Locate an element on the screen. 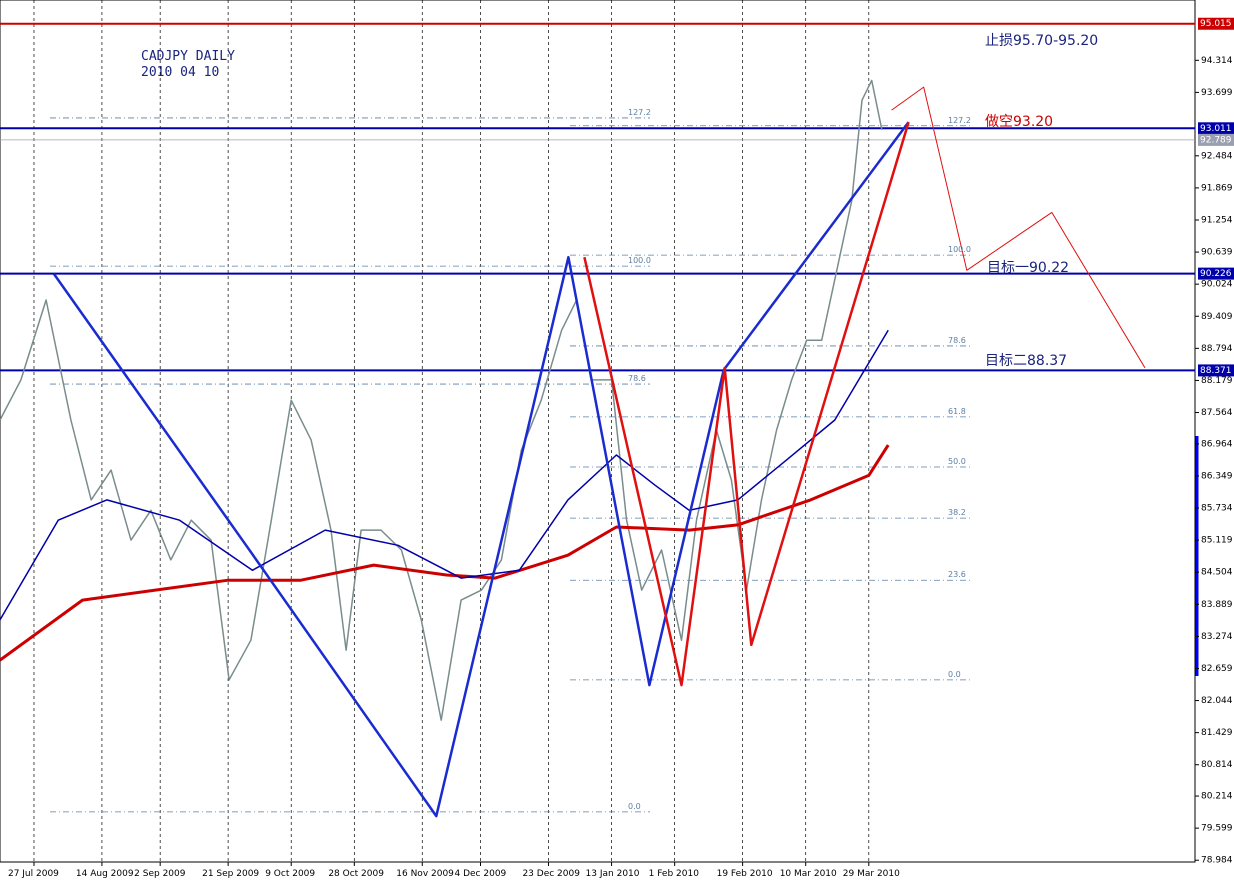 Image resolution: width=1234 pixels, height=882 pixels. y-tick-label: 94.314 is located at coordinates (1217, 61).